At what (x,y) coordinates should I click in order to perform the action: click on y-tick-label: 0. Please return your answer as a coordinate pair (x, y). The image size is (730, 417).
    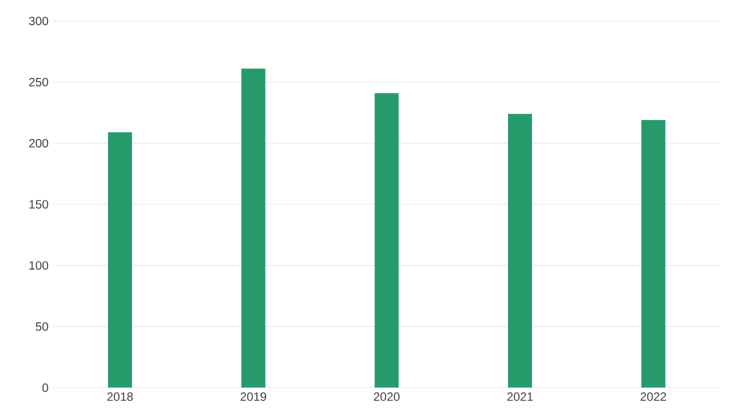
    Looking at the image, I should click on (45, 387).